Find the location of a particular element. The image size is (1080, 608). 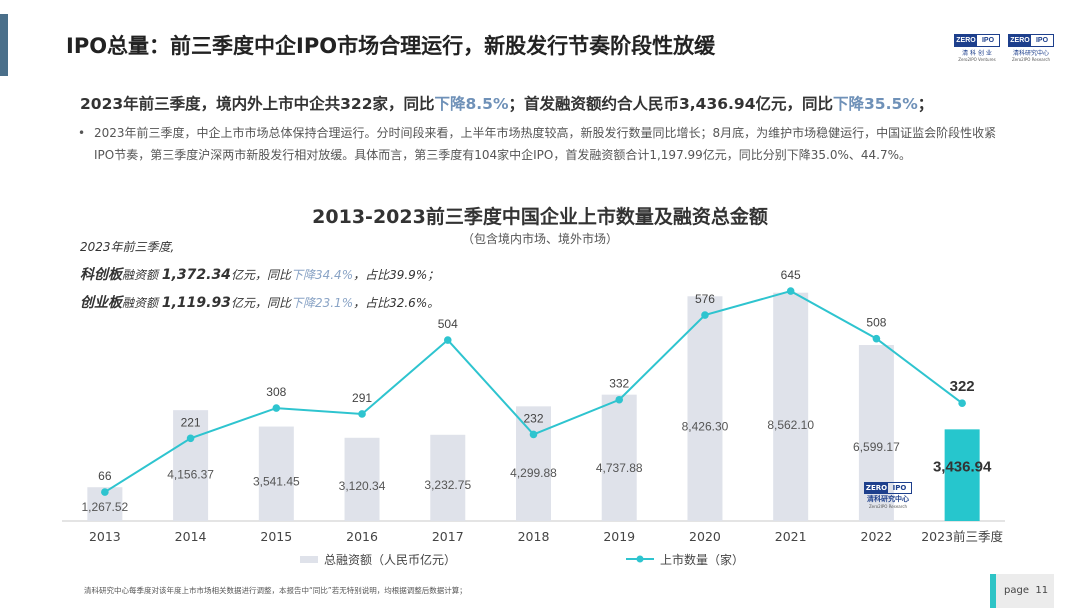

x-tick-label: 2020 is located at coordinates (705, 536).